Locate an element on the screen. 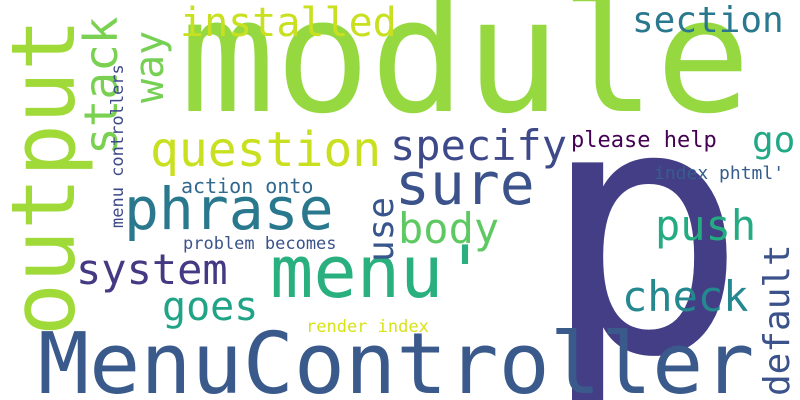  word-render-index: render index is located at coordinates (367, 327).